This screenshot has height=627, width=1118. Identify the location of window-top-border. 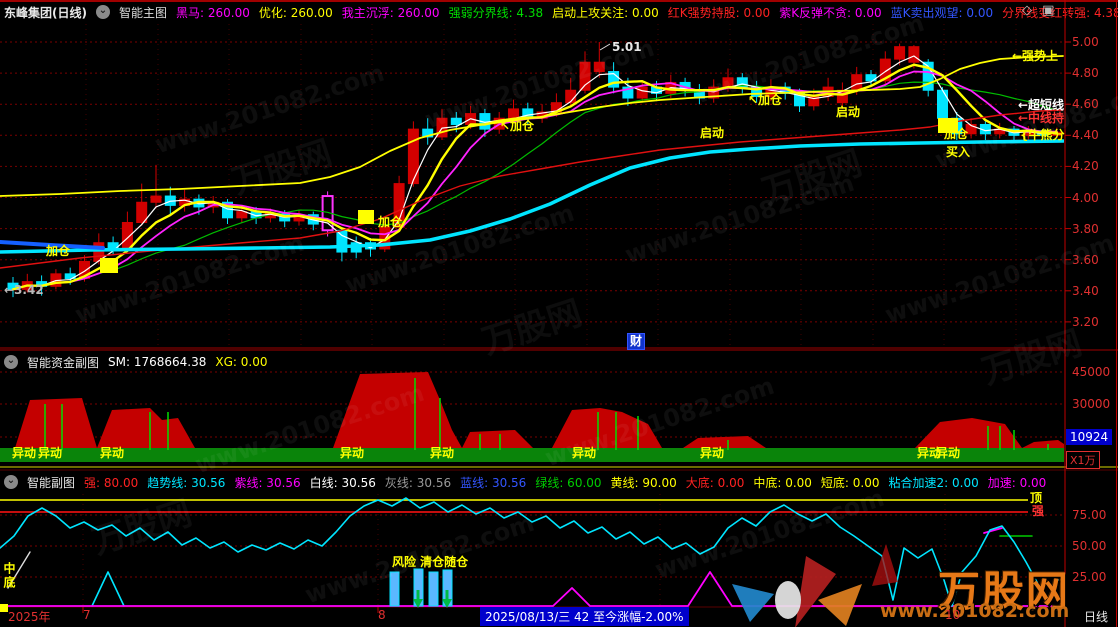
(559, 1).